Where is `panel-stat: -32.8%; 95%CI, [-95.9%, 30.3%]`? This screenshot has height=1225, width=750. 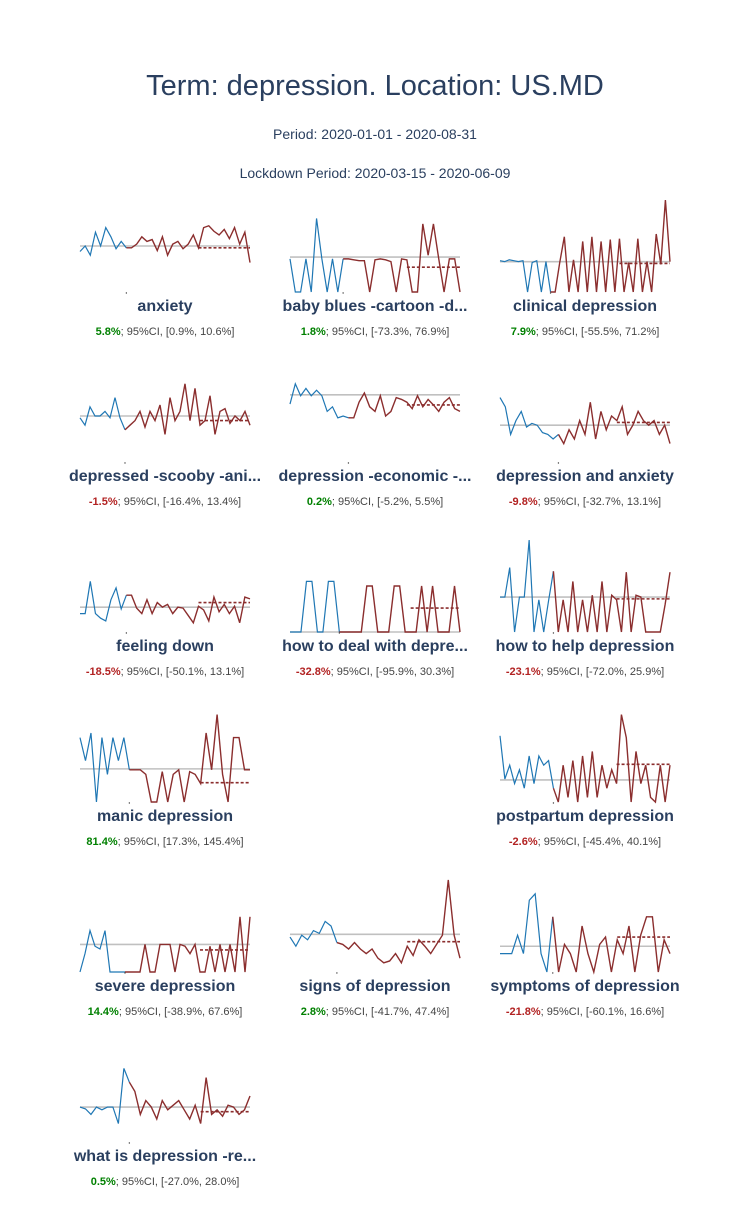 panel-stat: -32.8%; 95%CI, [-95.9%, 30.3%] is located at coordinates (375, 672).